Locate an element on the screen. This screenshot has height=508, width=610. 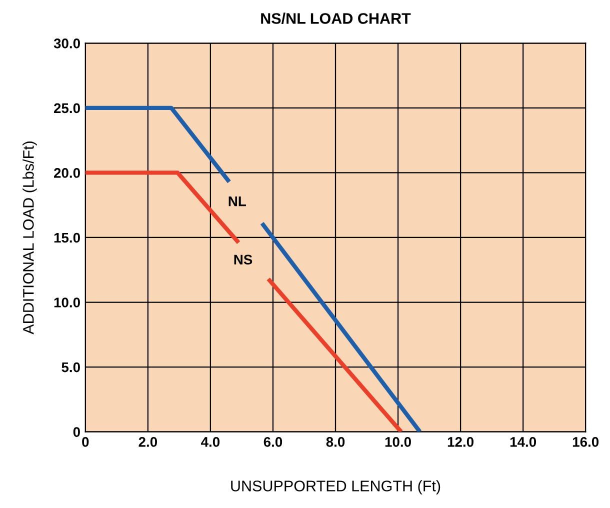
x-tick-label: 12.0 is located at coordinates (461, 442).